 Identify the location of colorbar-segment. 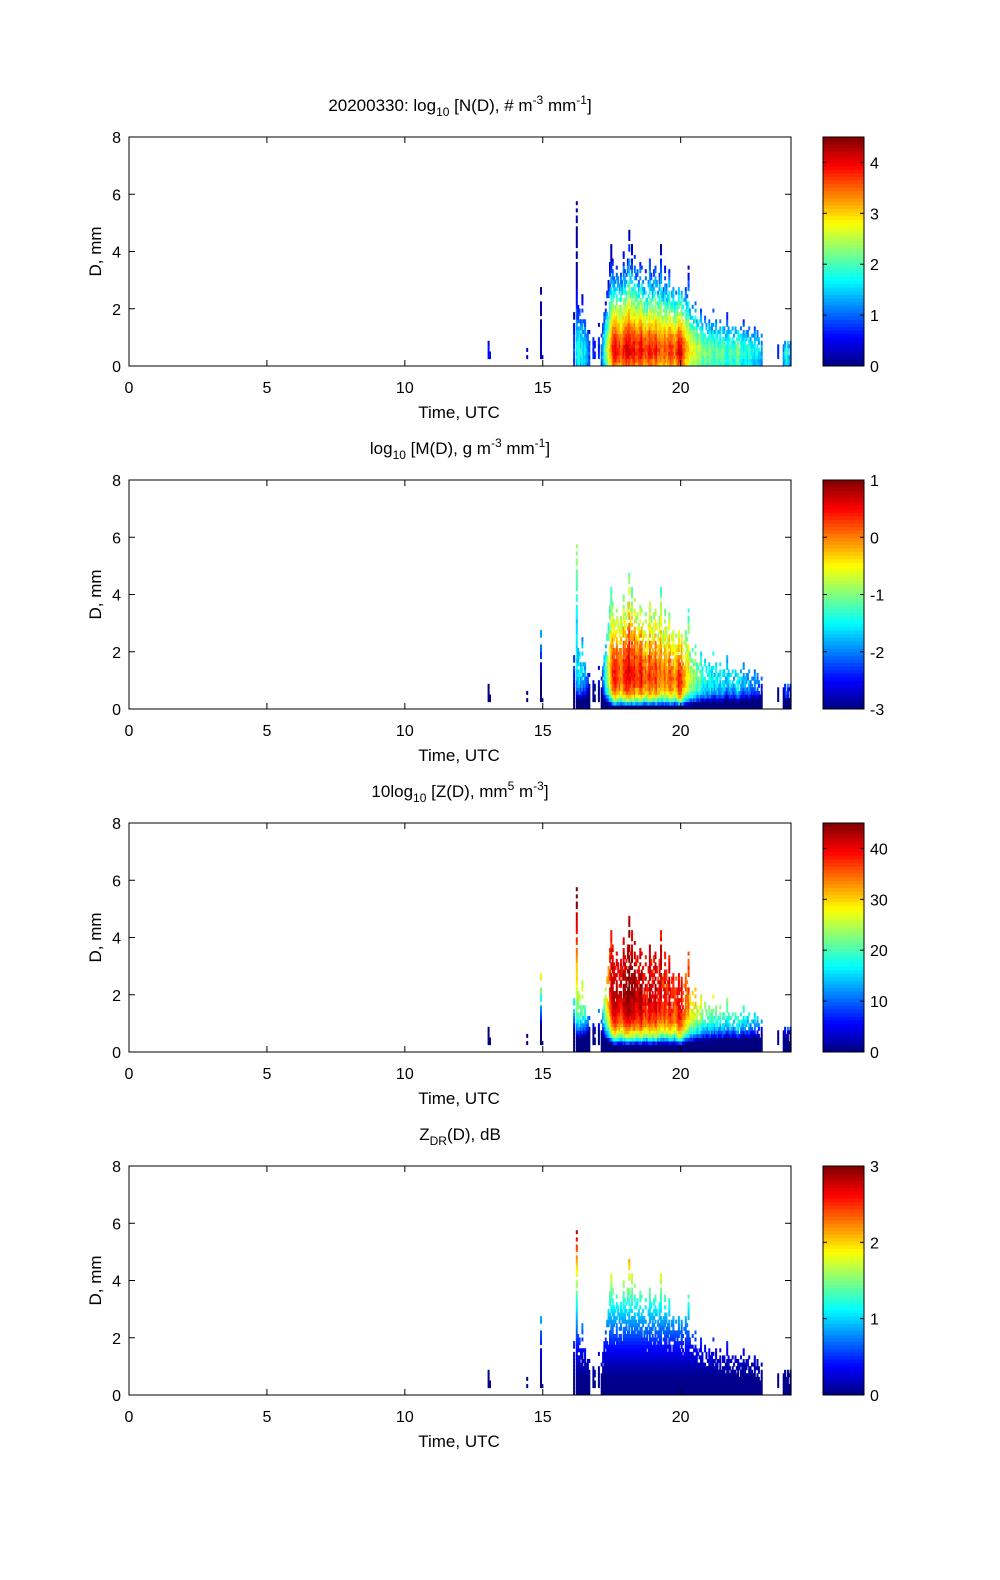
(843, 343).